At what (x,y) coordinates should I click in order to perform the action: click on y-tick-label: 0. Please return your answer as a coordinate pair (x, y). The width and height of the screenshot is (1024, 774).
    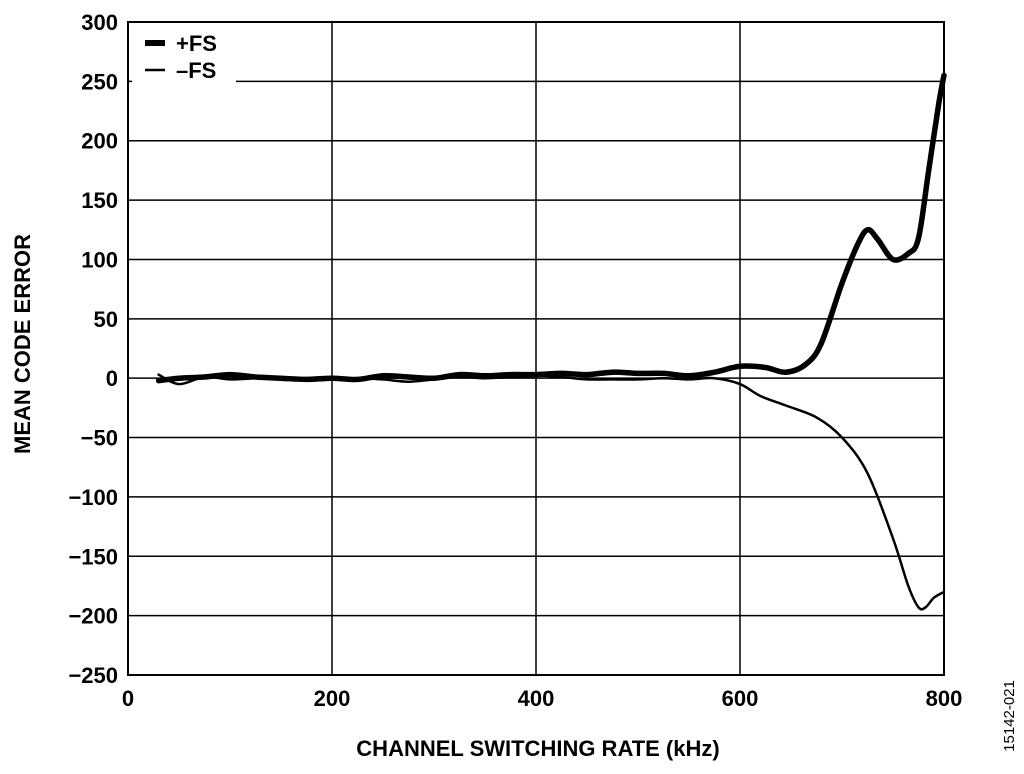
    Looking at the image, I should click on (112, 378).